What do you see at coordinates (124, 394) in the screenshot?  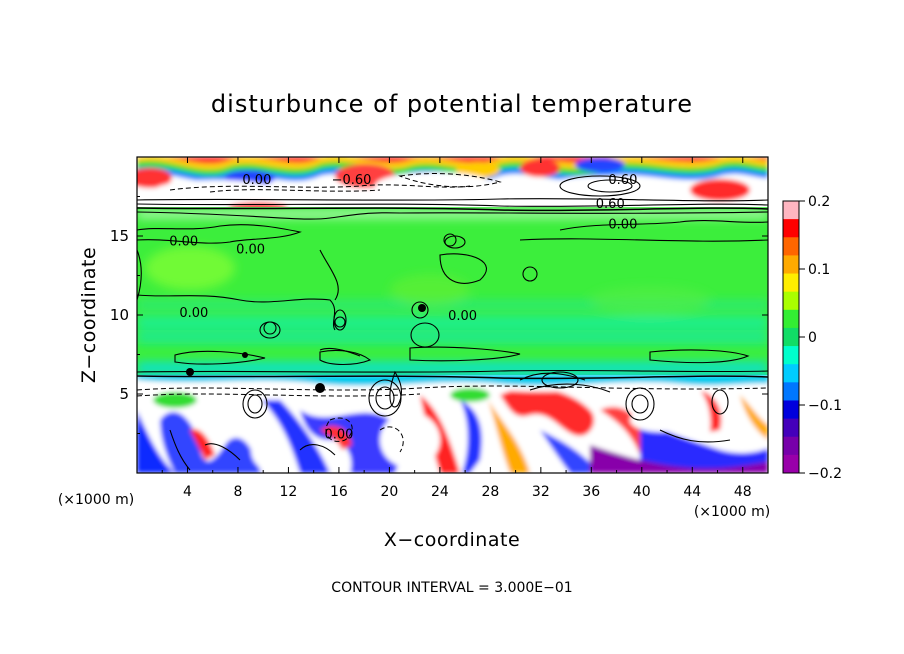 I see `y-tick-label: 5` at bounding box center [124, 394].